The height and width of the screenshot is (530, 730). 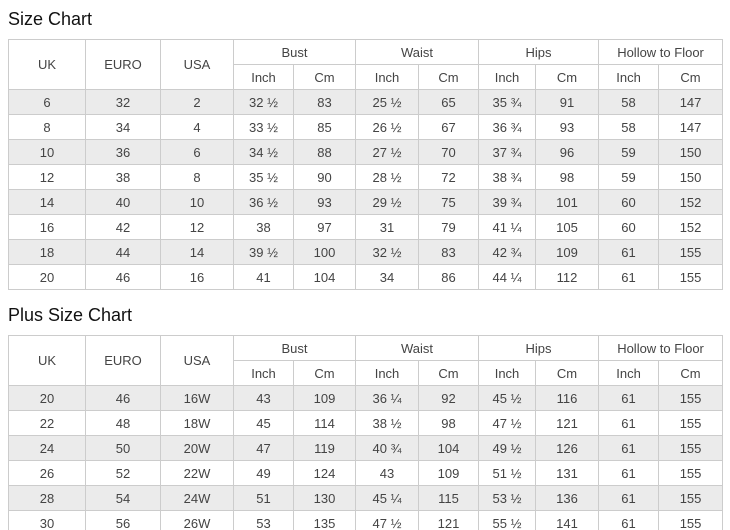 I want to click on table-cell: 25 ½, so click(x=387, y=102).